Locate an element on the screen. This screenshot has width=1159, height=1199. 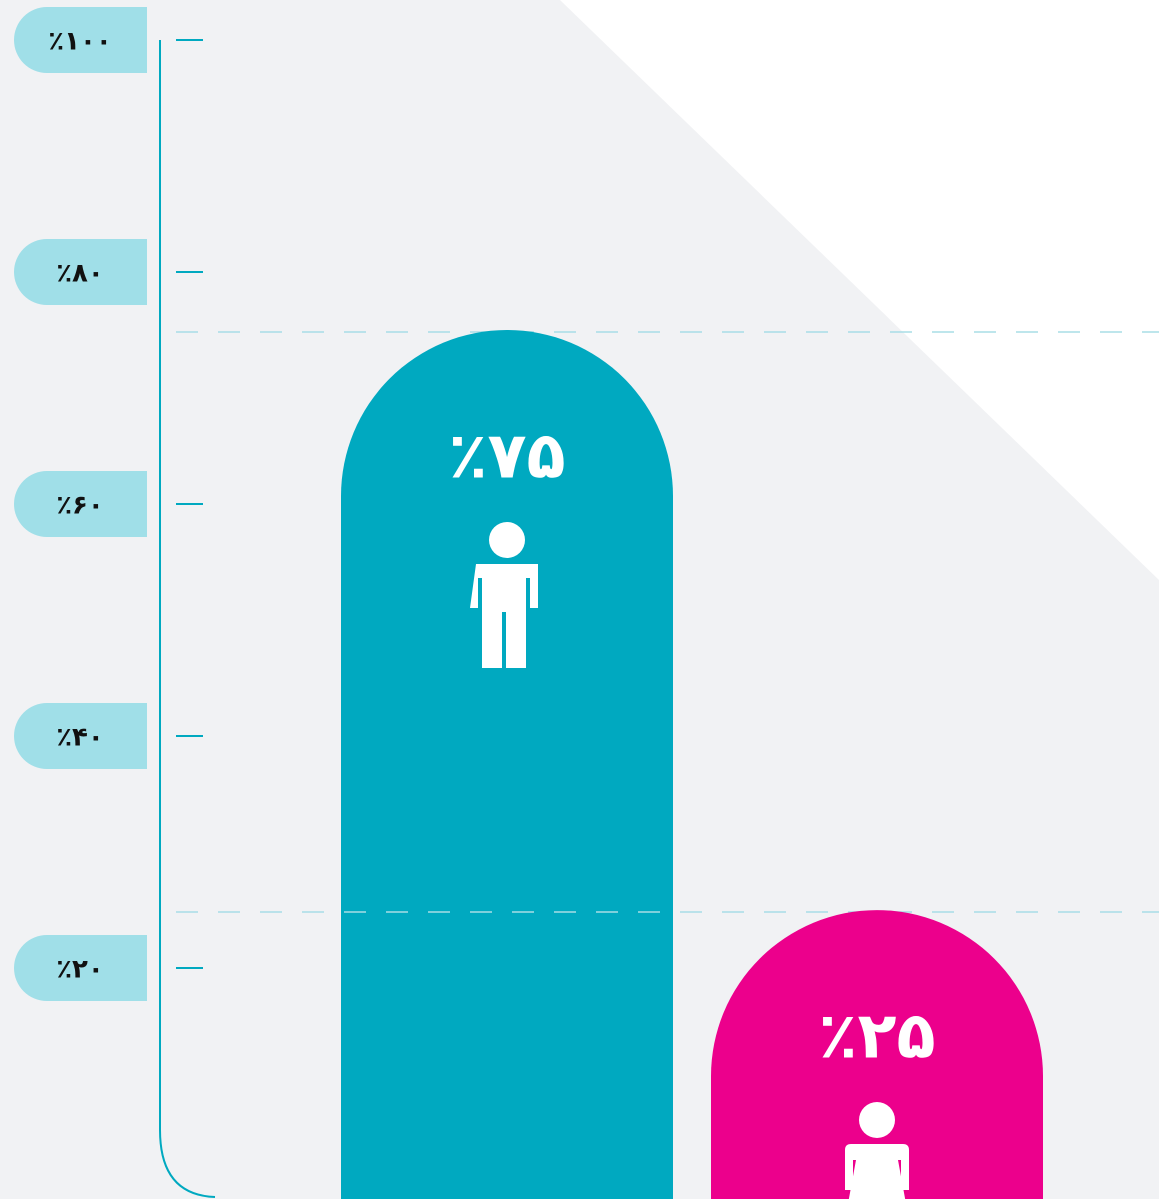
y-tick-label: ٪۴۰ is located at coordinates (80, 738).